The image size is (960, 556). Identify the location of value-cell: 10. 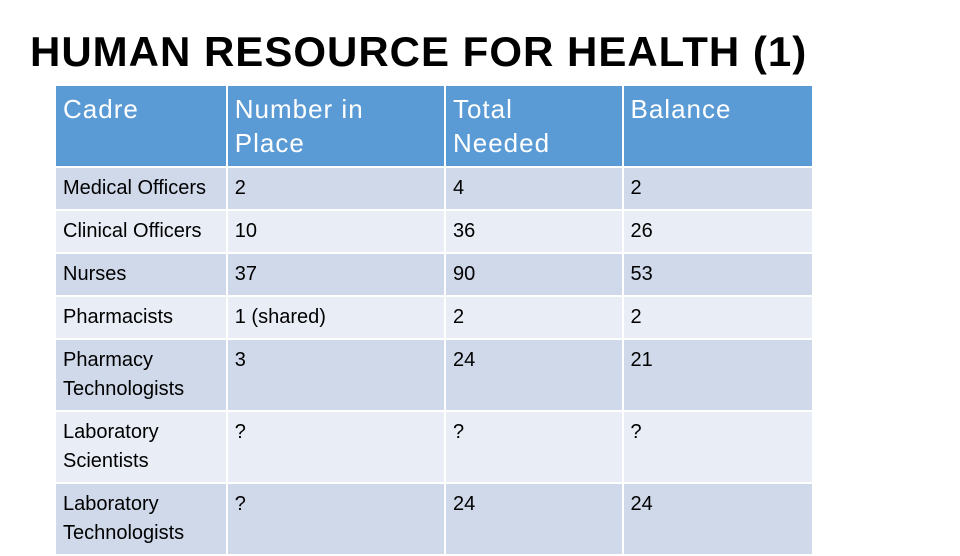
(335, 231).